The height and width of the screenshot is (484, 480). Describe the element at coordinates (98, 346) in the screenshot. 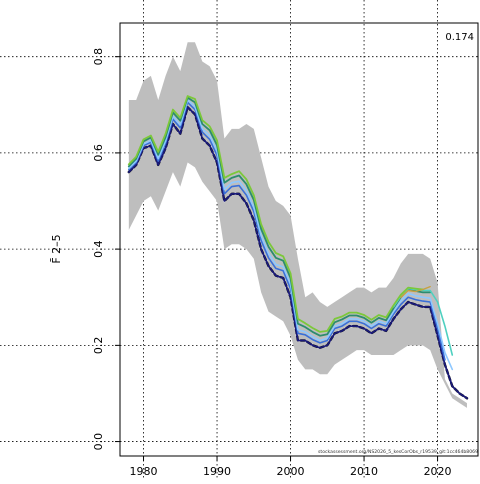

I see `y-tick-label: 0.2` at that location.